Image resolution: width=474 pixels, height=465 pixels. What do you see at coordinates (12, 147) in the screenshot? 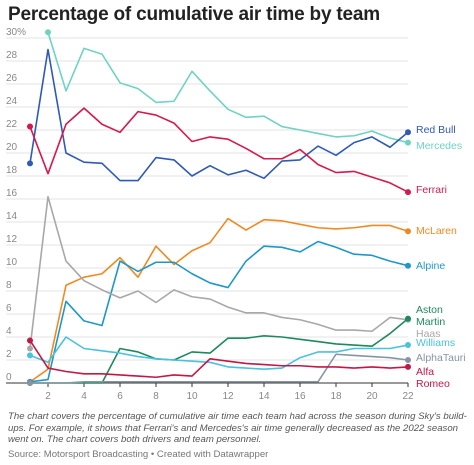
I see `y-tick-label: 20` at bounding box center [12, 147].